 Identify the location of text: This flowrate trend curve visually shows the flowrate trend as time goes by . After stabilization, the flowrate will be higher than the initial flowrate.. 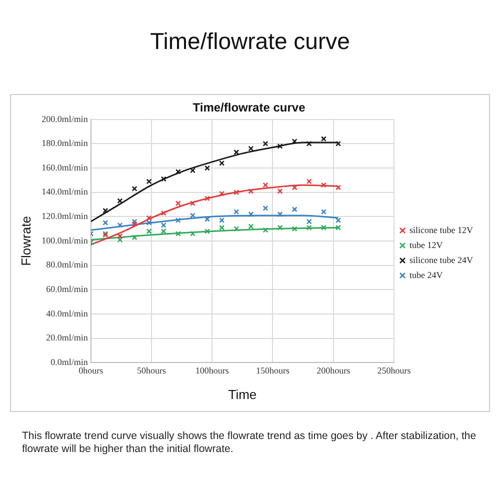
(250, 443).